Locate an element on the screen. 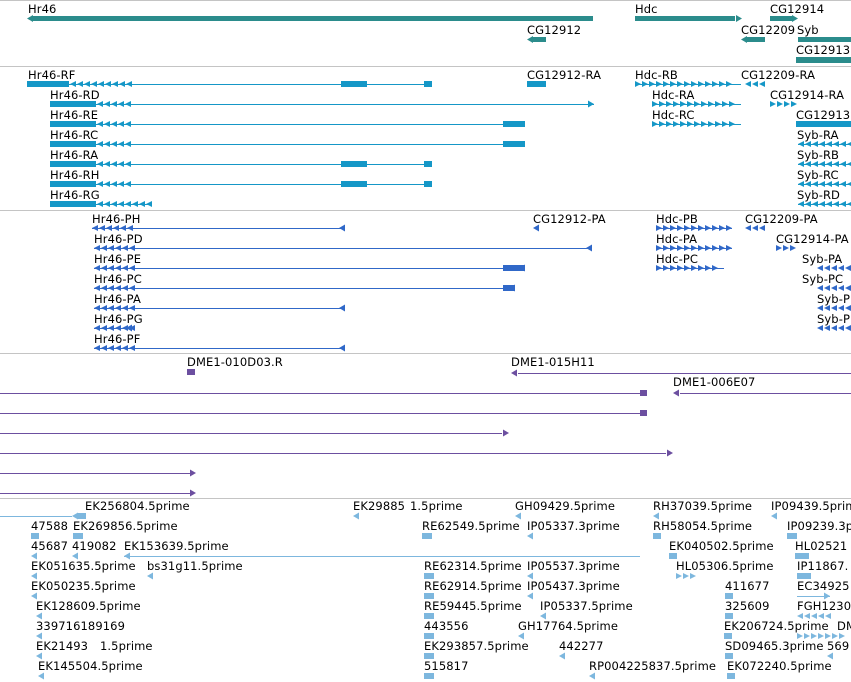  est-label: 339716189169 is located at coordinates (80, 626).